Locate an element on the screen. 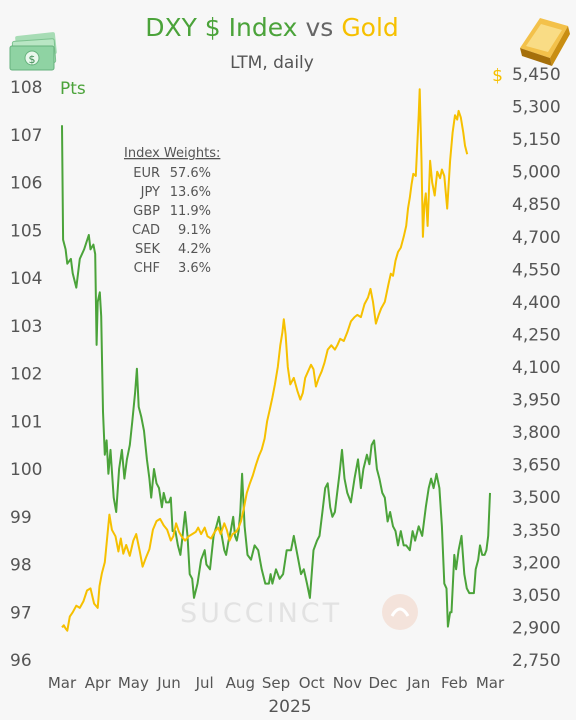 The width and height of the screenshot is (576, 720). right-tick-label: 5,150 is located at coordinates (536, 140).